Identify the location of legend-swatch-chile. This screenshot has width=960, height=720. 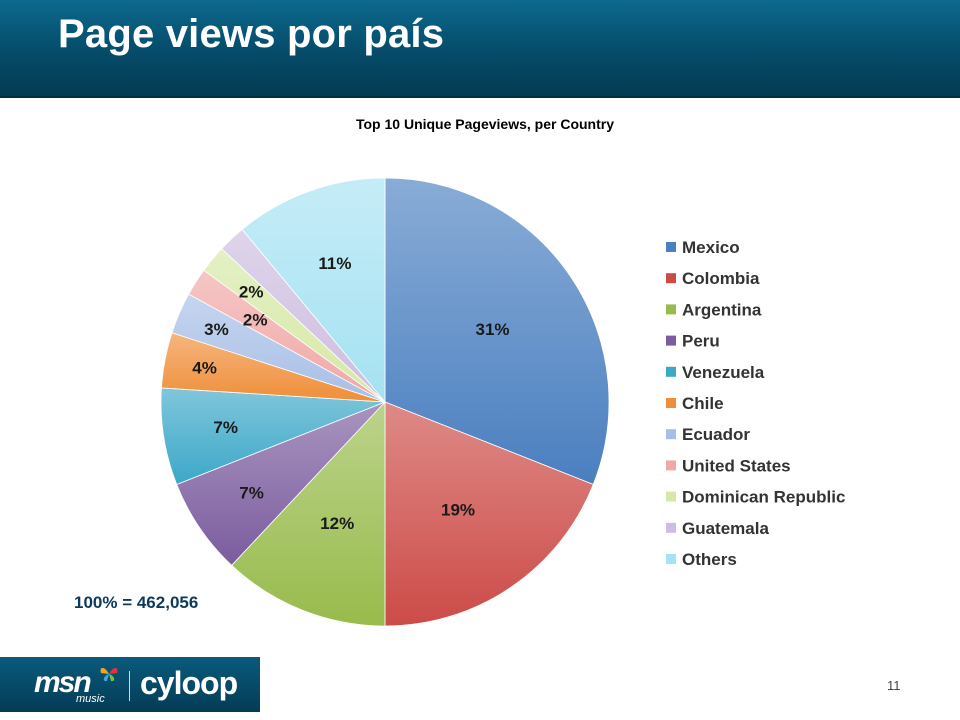
(671, 403).